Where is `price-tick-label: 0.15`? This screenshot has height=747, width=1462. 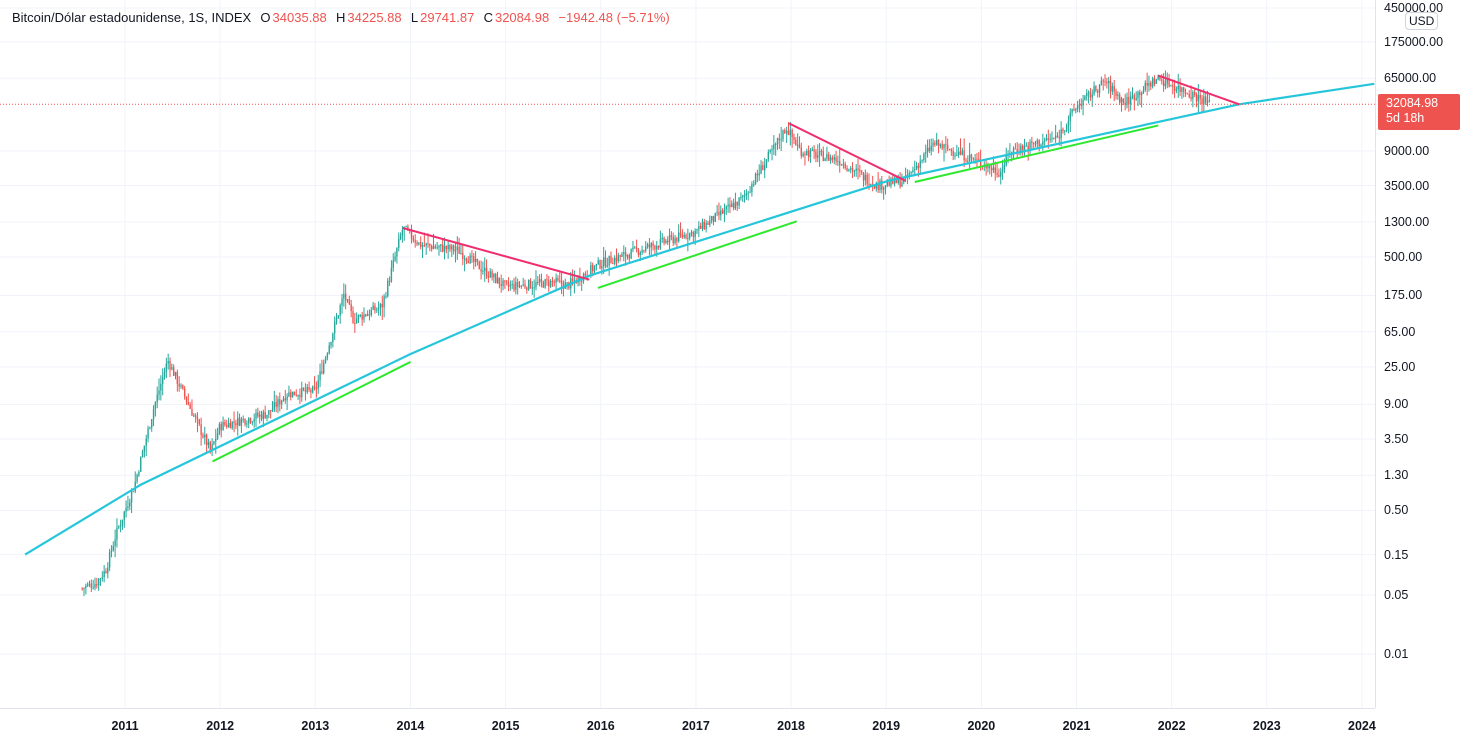
price-tick-label: 0.15 is located at coordinates (1396, 554).